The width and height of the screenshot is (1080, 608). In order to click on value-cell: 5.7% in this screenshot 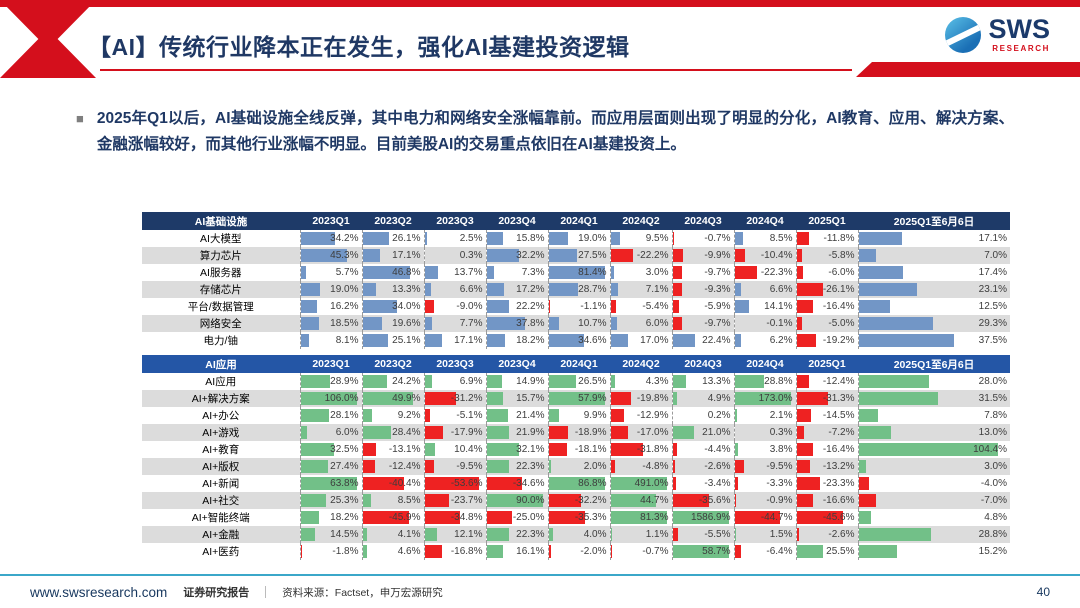, I will do `click(330, 272)`.